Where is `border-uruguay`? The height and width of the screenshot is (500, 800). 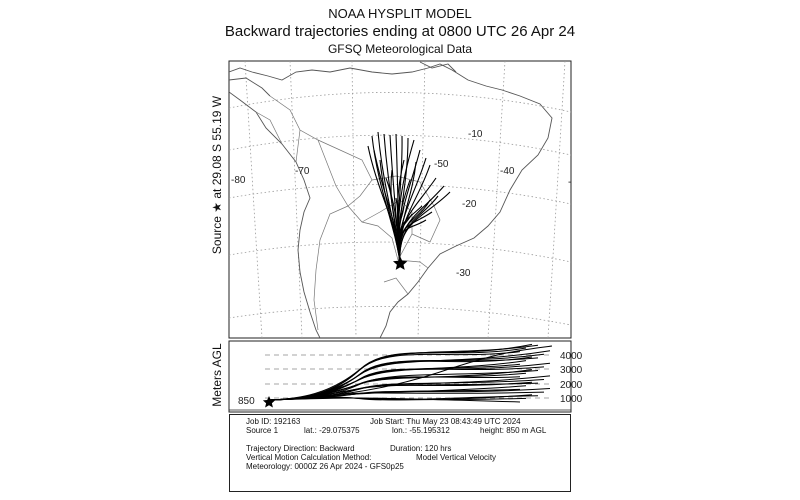 border-uruguay is located at coordinates (396, 286).